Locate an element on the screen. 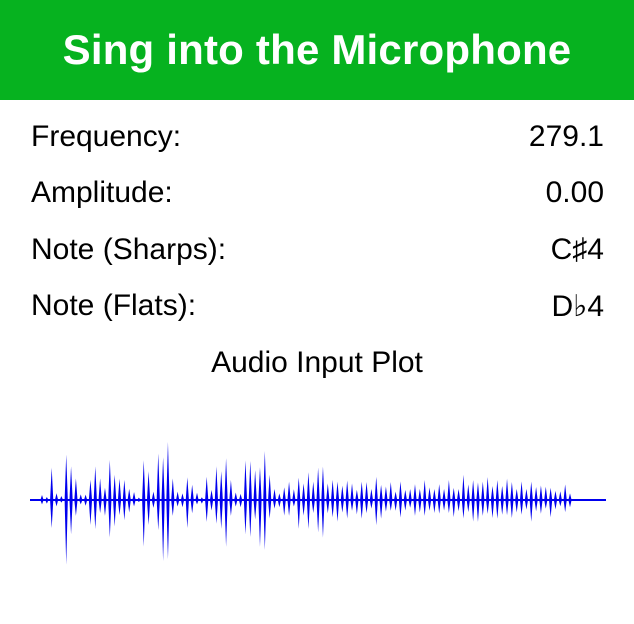 The image size is (634, 624). note-sharps-label: Note (Sharps): is located at coordinates (129, 249).